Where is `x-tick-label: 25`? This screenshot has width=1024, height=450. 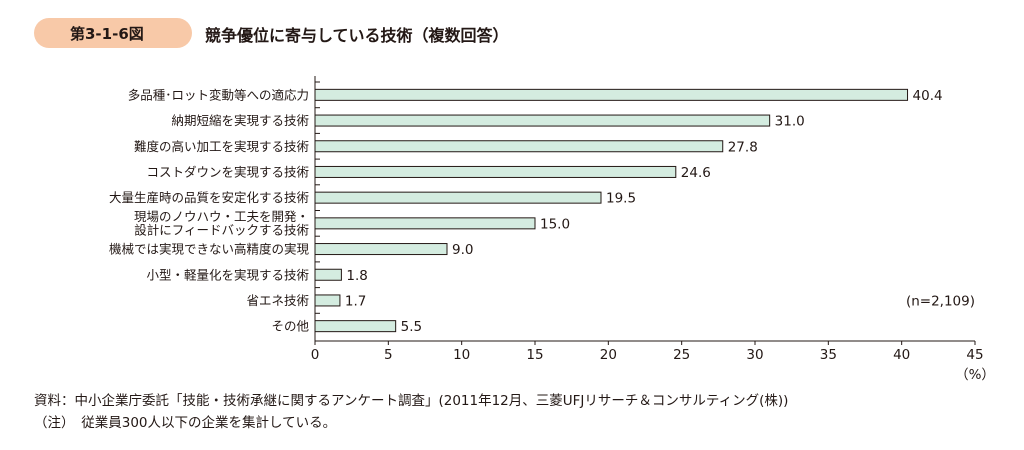
x-tick-label: 25 is located at coordinates (681, 355).